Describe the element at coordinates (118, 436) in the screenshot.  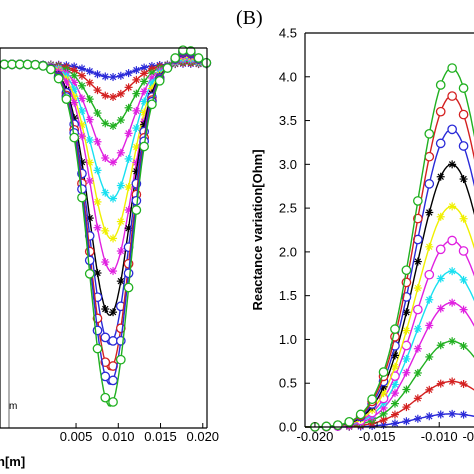
I see `panel-a-xtick-label-1: 0.010` at that location.